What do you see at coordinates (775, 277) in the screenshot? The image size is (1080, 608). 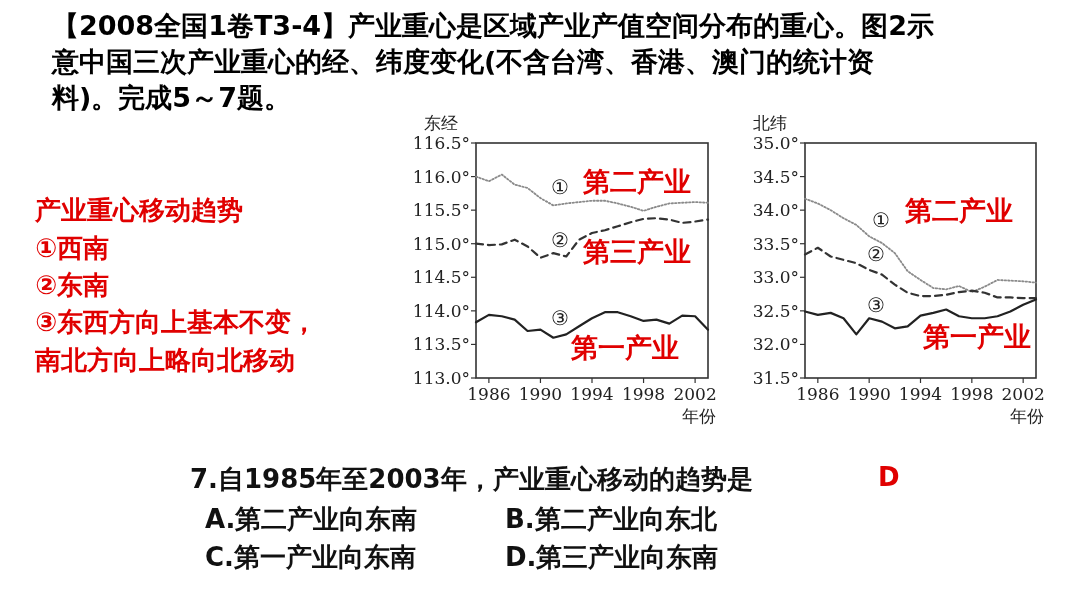 I see `y-tick-label: 33.0°` at bounding box center [775, 277].